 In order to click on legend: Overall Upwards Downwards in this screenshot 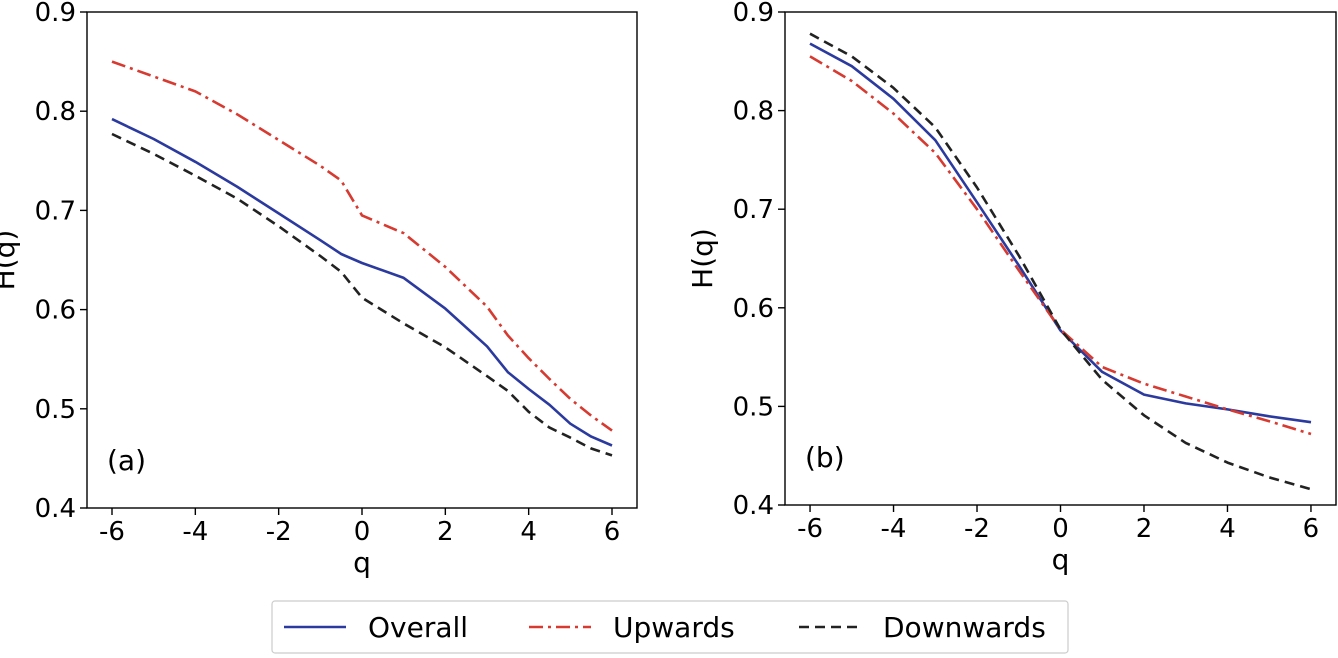, I will do `click(670, 627)`.